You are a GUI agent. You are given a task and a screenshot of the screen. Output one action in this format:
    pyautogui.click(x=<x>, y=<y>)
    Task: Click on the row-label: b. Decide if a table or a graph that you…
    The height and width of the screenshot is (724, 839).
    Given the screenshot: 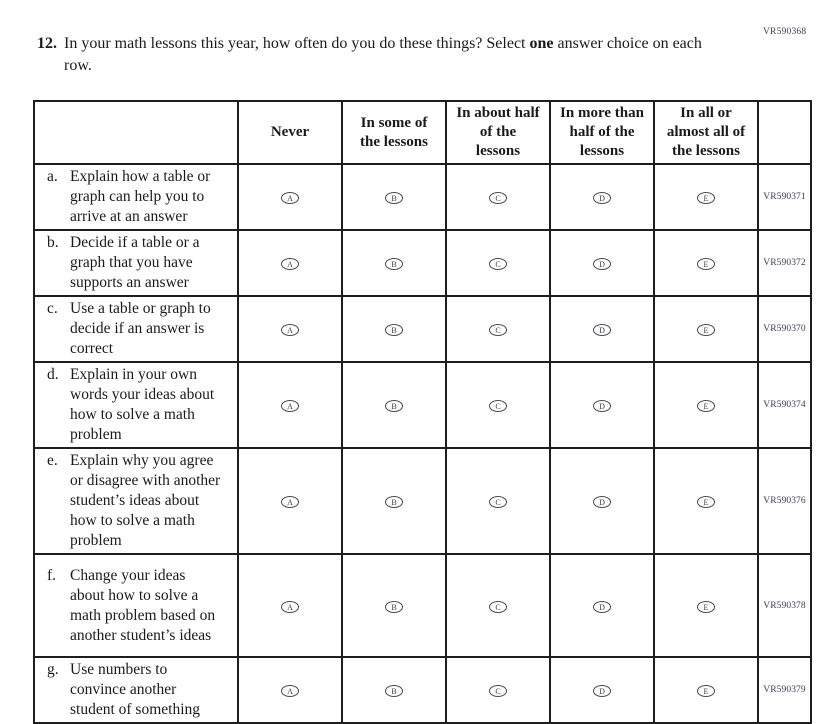 What is the action you would take?
    pyautogui.click(x=136, y=263)
    